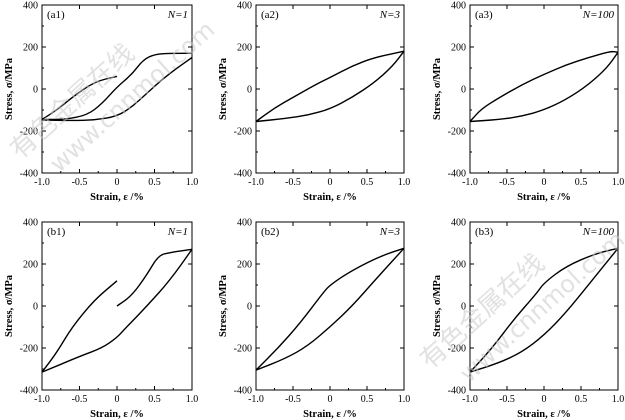  Describe the element at coordinates (484, 15) in the screenshot. I see `panel-label: (a3)` at that location.